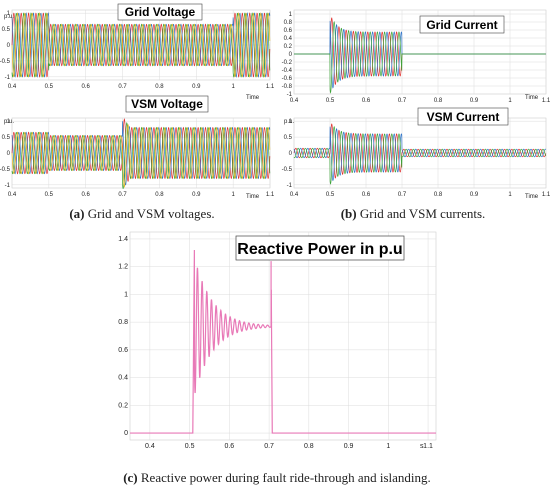 Image resolution: width=550 pixels, height=492 pixels. What do you see at coordinates (287, 87) in the screenshot?
I see `y-tick-label: -0.8` at bounding box center [287, 87].